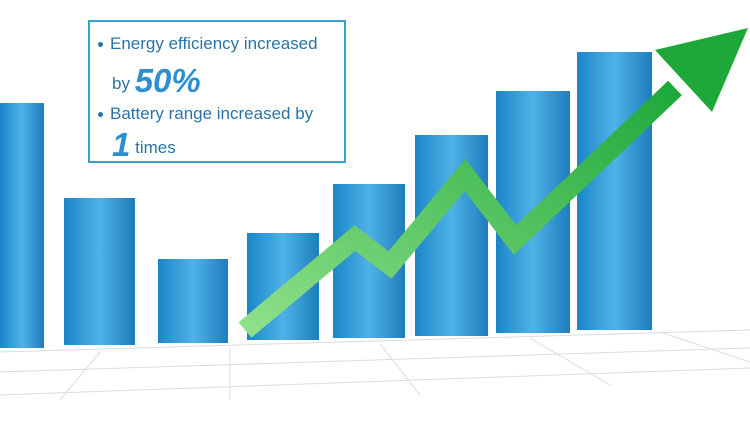 This screenshot has height=434, width=750. I want to click on bullet-text: Energy efficiency increased, so click(214, 43).